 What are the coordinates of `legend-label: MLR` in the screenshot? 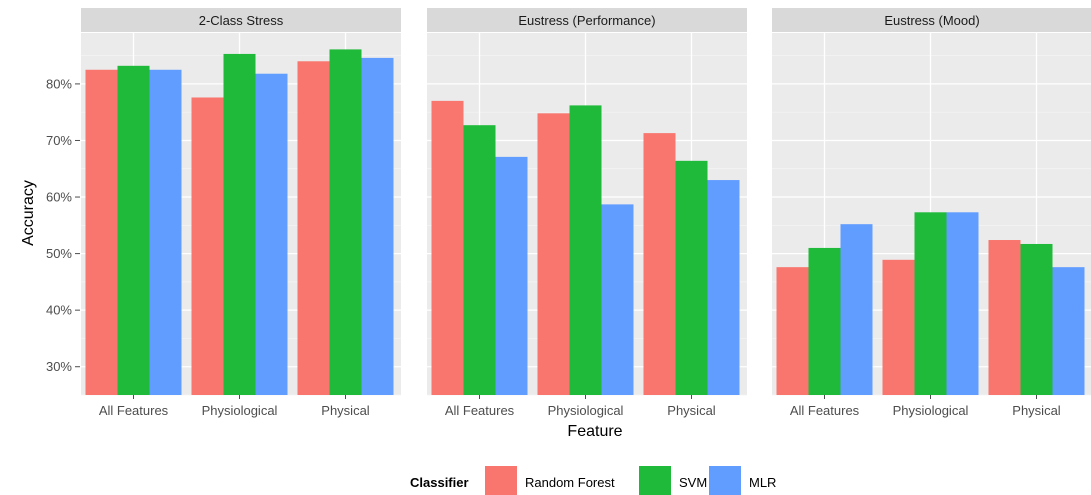 It's located at (762, 482).